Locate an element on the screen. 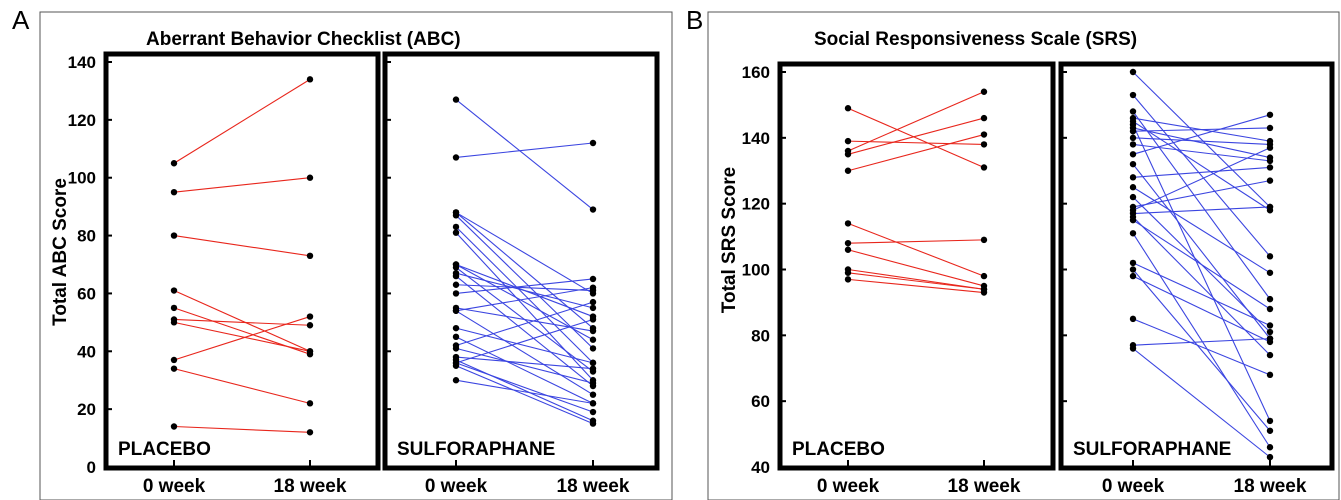  chart-b-ytick-label-4: 120 is located at coordinates (756, 204).